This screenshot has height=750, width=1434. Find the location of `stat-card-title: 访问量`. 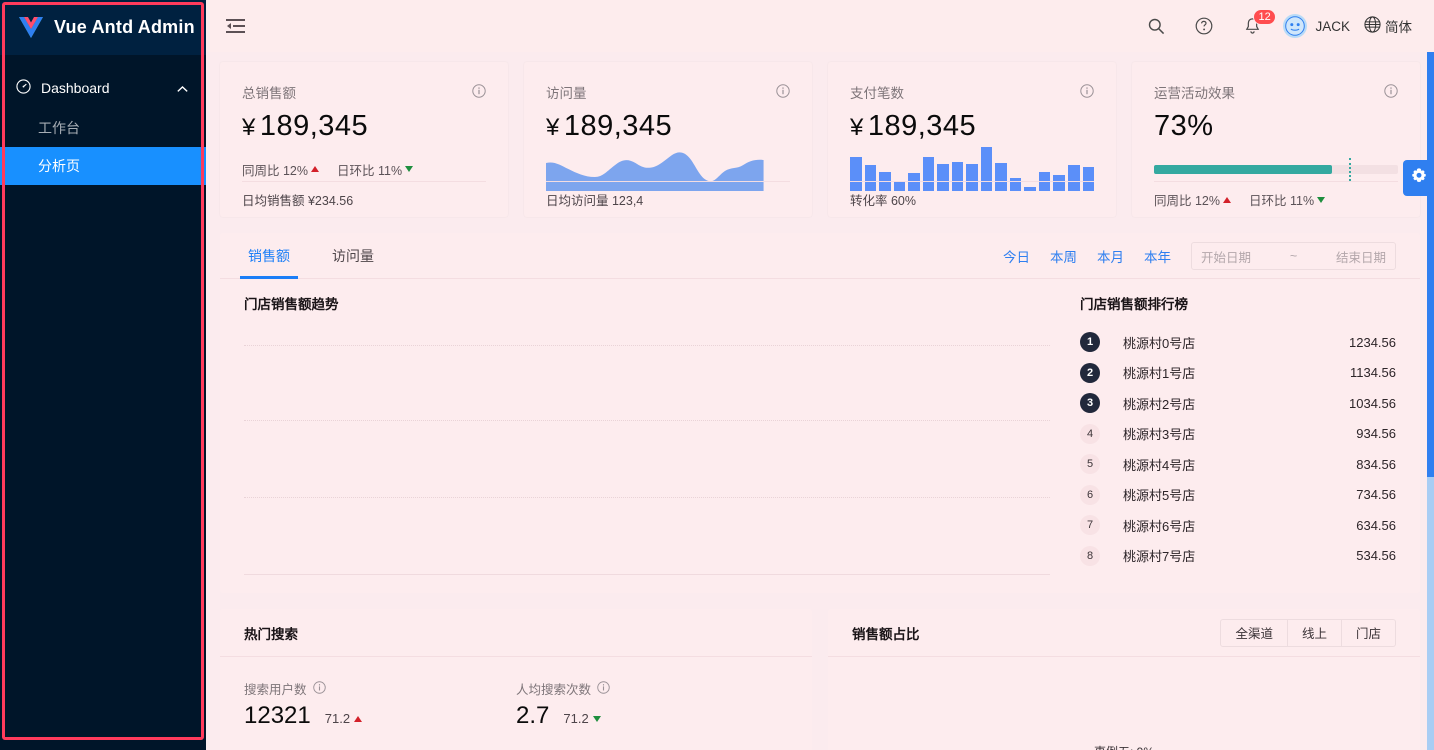

stat-card-title: 访问量 is located at coordinates (566, 93).